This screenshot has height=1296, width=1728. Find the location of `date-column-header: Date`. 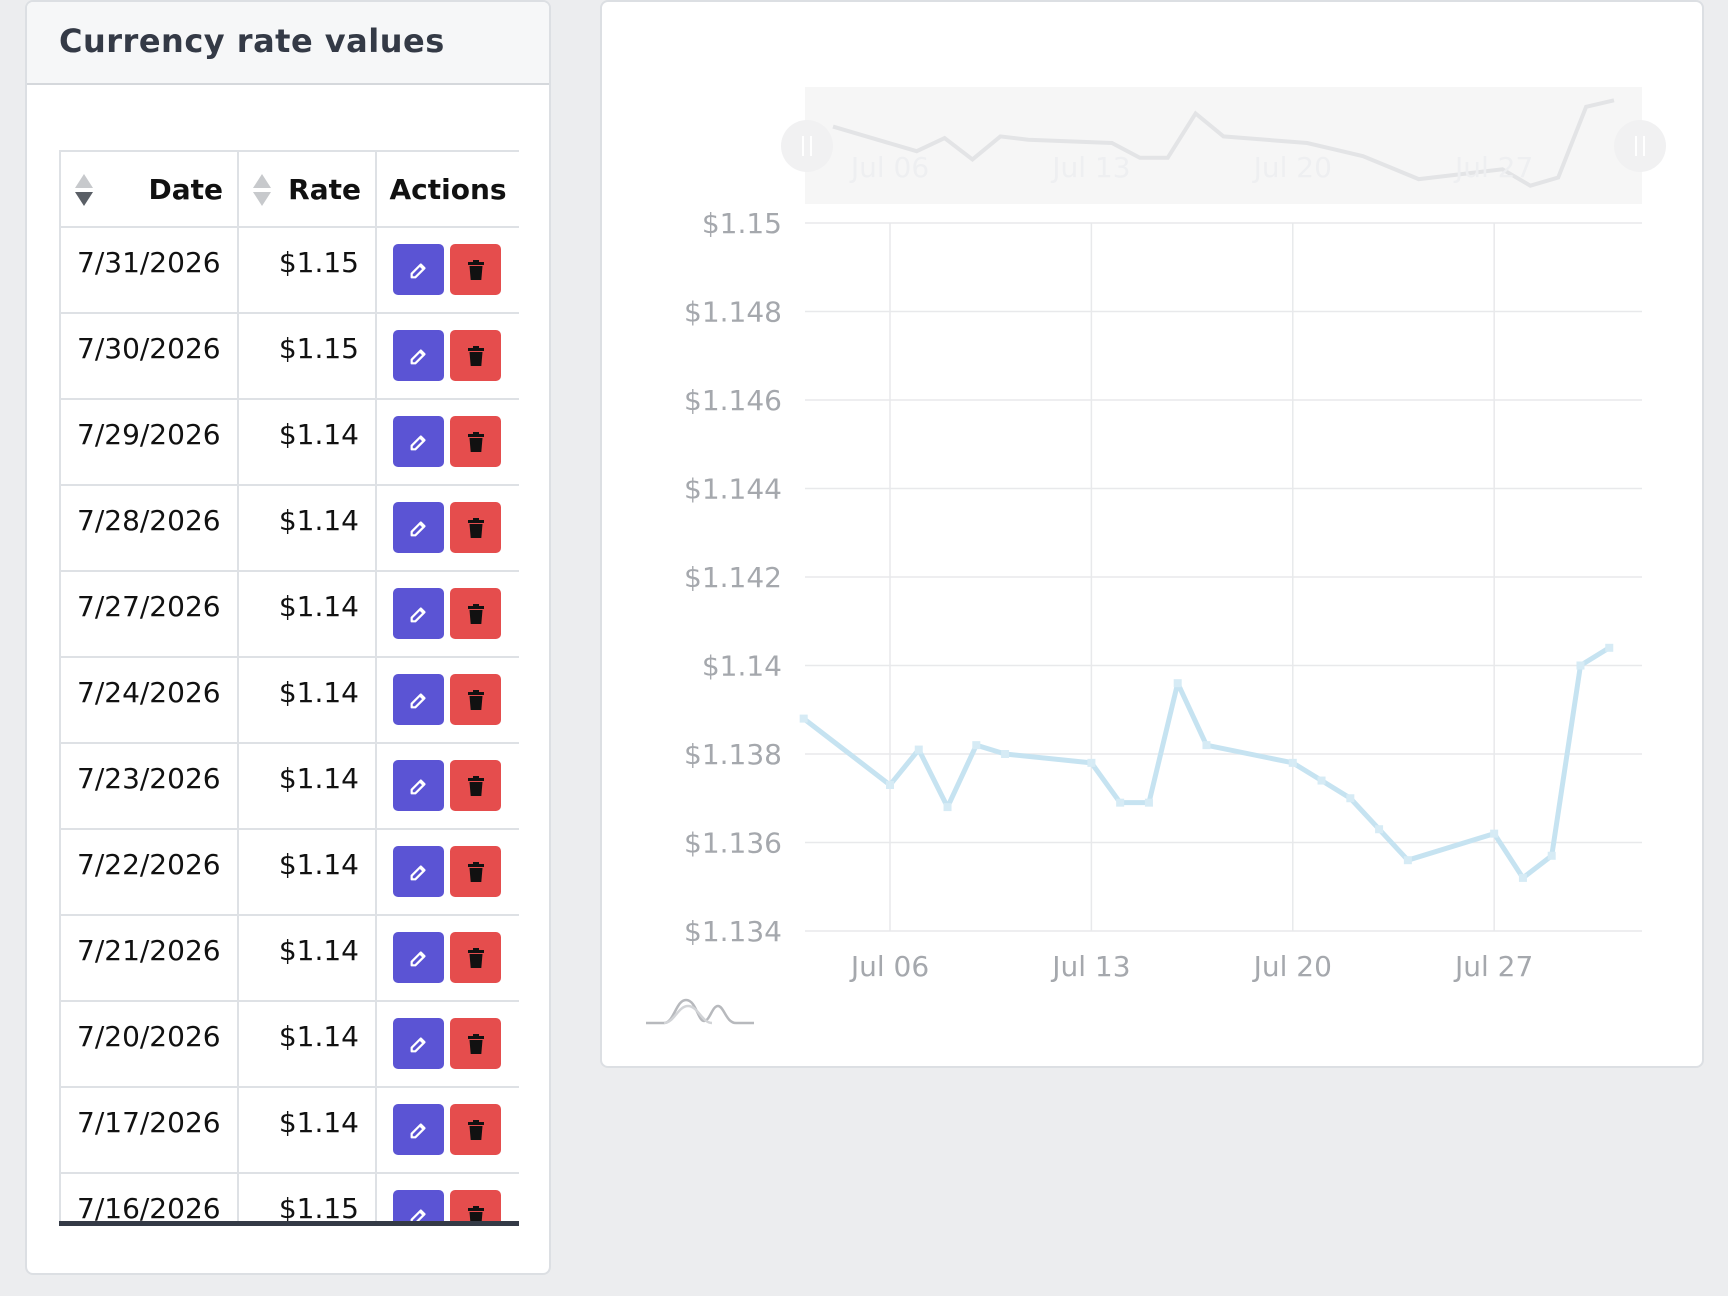

date-column-header: Date is located at coordinates (149, 189).